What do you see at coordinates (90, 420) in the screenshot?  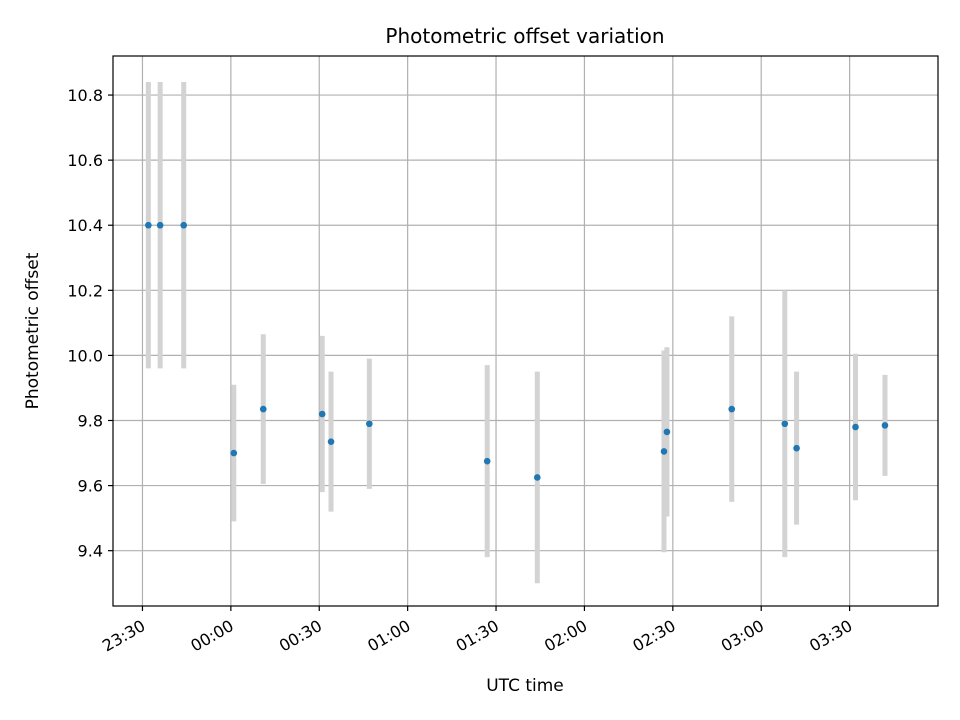 I see `y-tick-label: 9.8` at bounding box center [90, 420].